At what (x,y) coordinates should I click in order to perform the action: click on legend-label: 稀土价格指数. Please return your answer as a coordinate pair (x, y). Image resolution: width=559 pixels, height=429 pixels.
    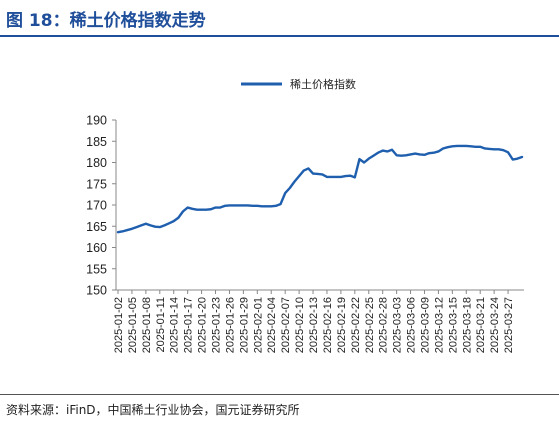
    Looking at the image, I should click on (323, 84).